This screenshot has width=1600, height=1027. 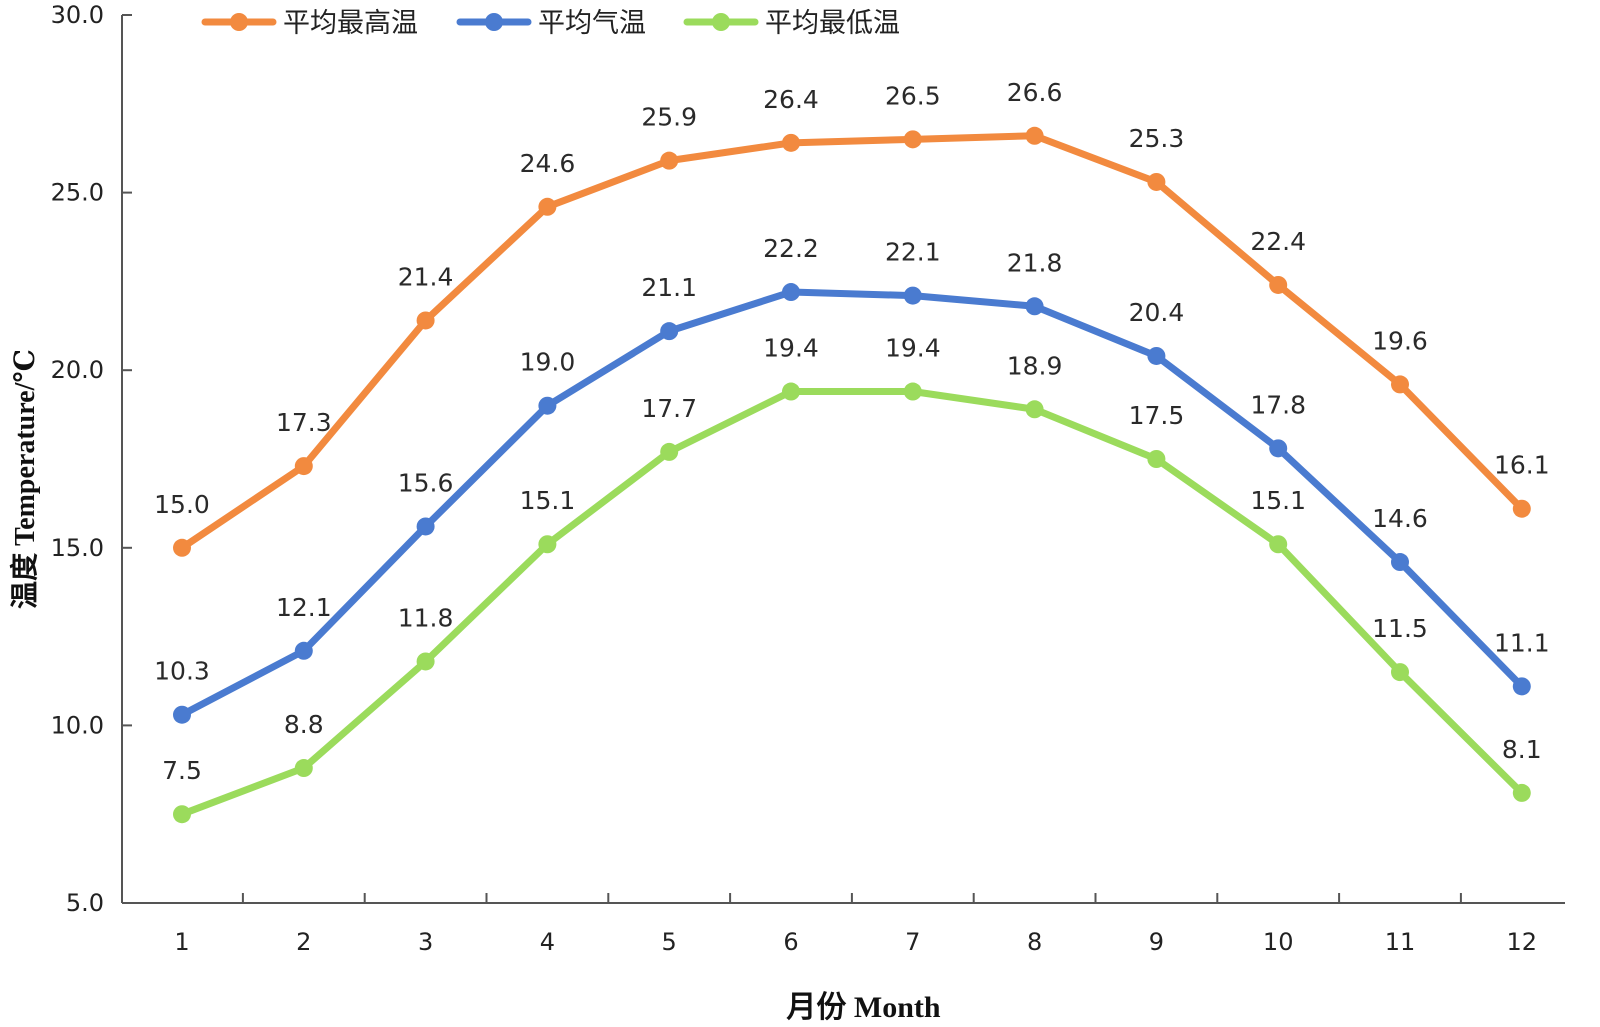 I want to click on x-tick-label: 4, so click(x=547, y=942).